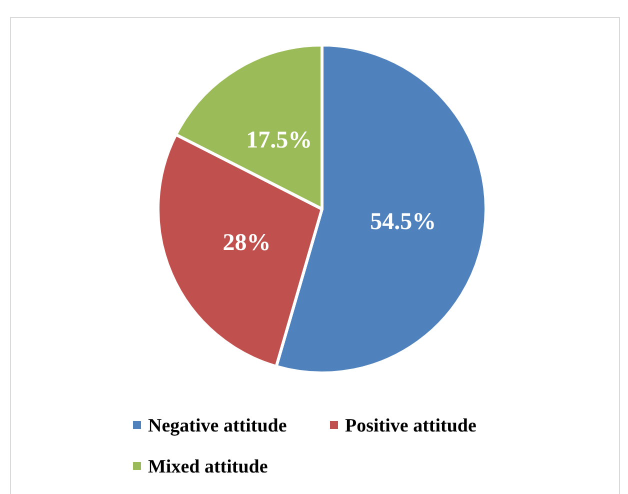 The width and height of the screenshot is (628, 494). What do you see at coordinates (208, 467) in the screenshot?
I see `legend-label: Mixed attitude` at bounding box center [208, 467].